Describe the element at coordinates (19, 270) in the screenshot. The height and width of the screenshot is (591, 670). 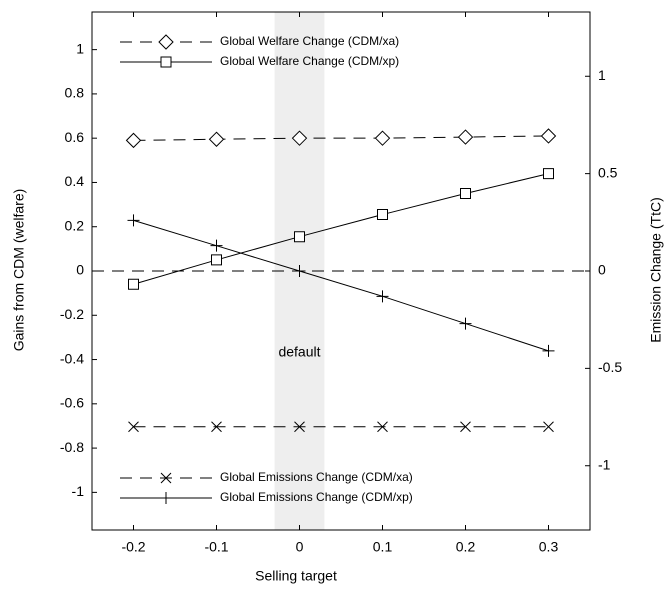
I see `y-axis-label: Gains from CDM (welfare)` at that location.